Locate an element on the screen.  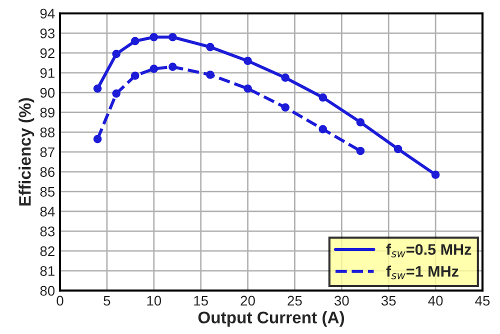
y-tick-label: 81 is located at coordinates (47, 271).